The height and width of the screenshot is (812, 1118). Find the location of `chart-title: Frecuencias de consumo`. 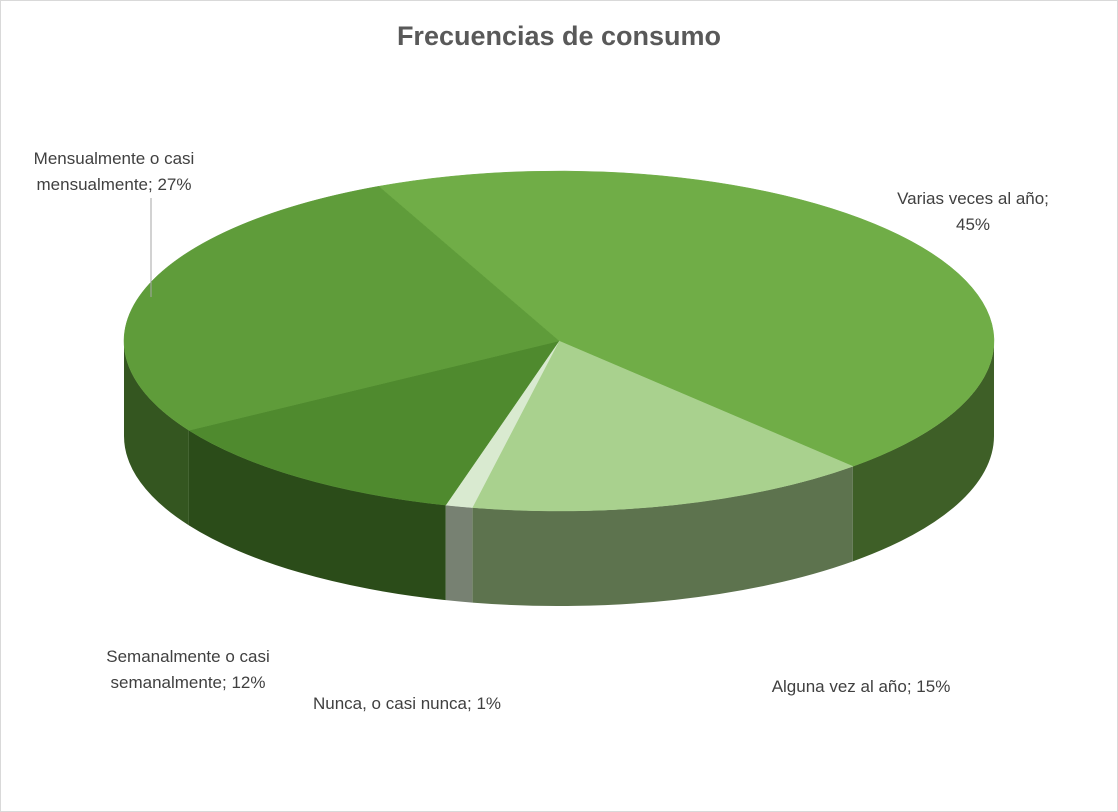

chart-title: Frecuencias de consumo is located at coordinates (559, 36).